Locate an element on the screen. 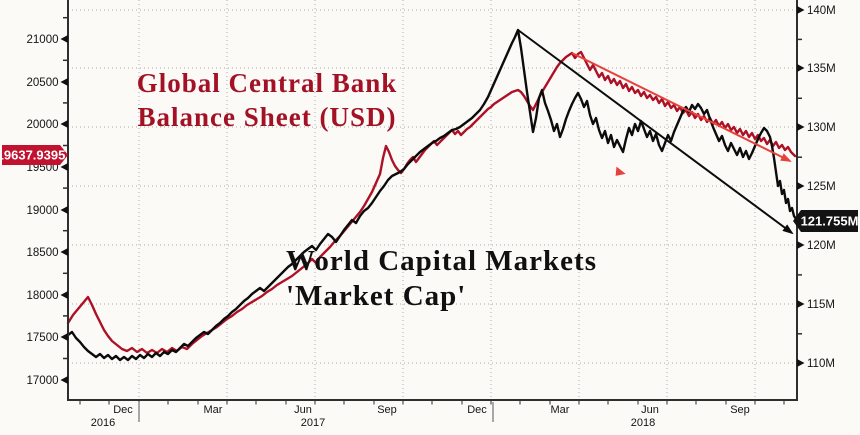 The image size is (860, 435). annotation-red-line2: Balance Sheet (USD) is located at coordinates (267, 117).